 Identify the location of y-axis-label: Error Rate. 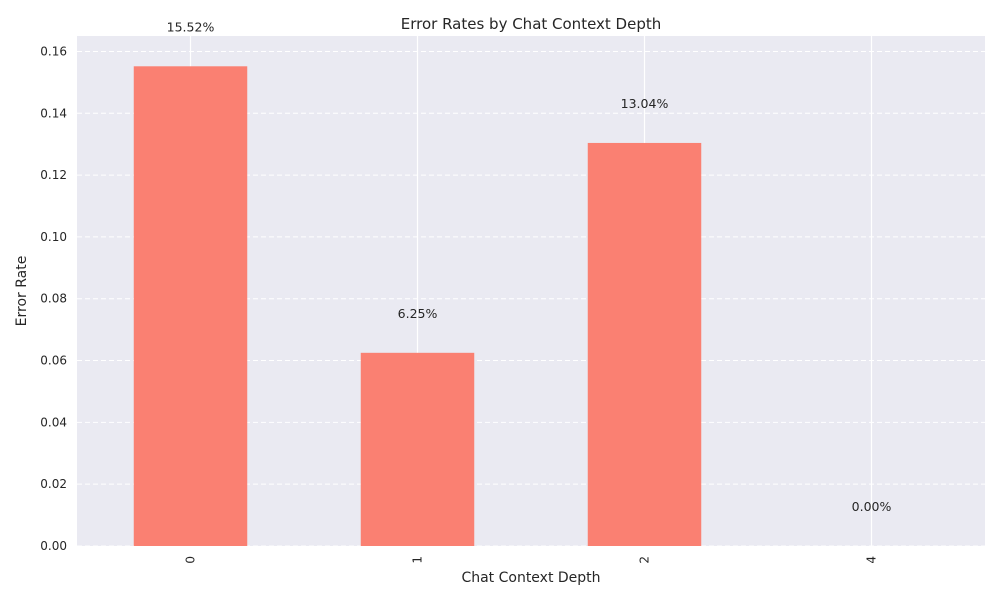
(22, 291).